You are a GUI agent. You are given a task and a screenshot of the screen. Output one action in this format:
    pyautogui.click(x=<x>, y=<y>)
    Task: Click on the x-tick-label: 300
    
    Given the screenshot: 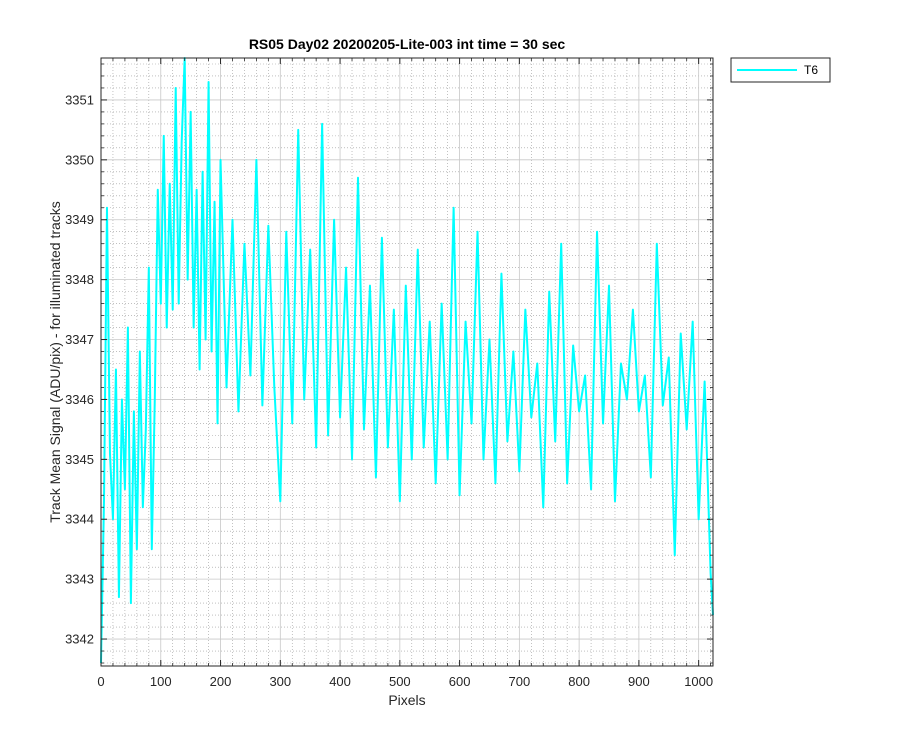 What is the action you would take?
    pyautogui.click(x=280, y=681)
    